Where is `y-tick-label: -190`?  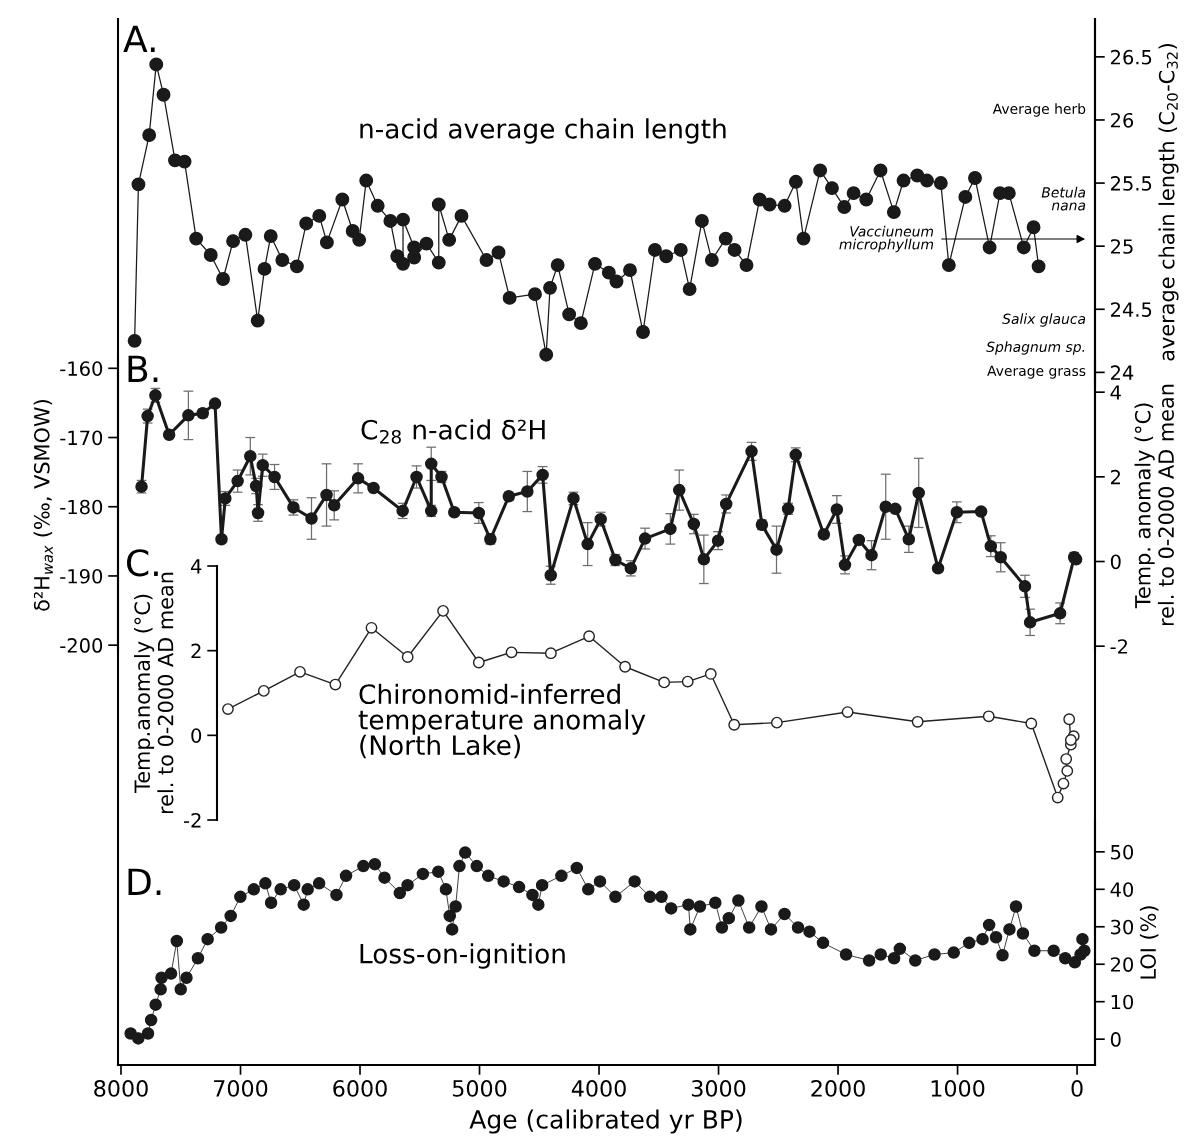
y-tick-label: -190 is located at coordinates (81, 576).